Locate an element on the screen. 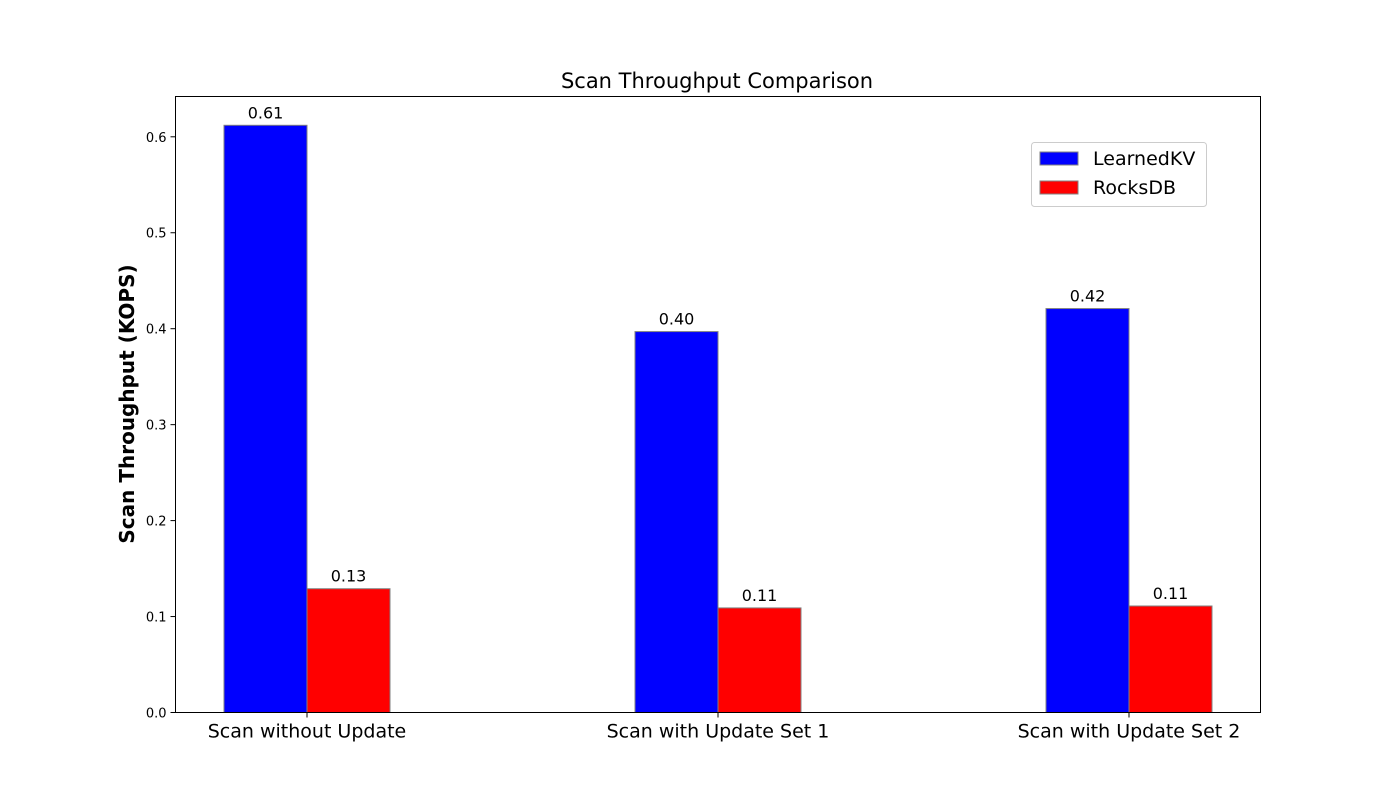 The width and height of the screenshot is (1400, 800). x-tick-label: Scan without Update is located at coordinates (307, 732).